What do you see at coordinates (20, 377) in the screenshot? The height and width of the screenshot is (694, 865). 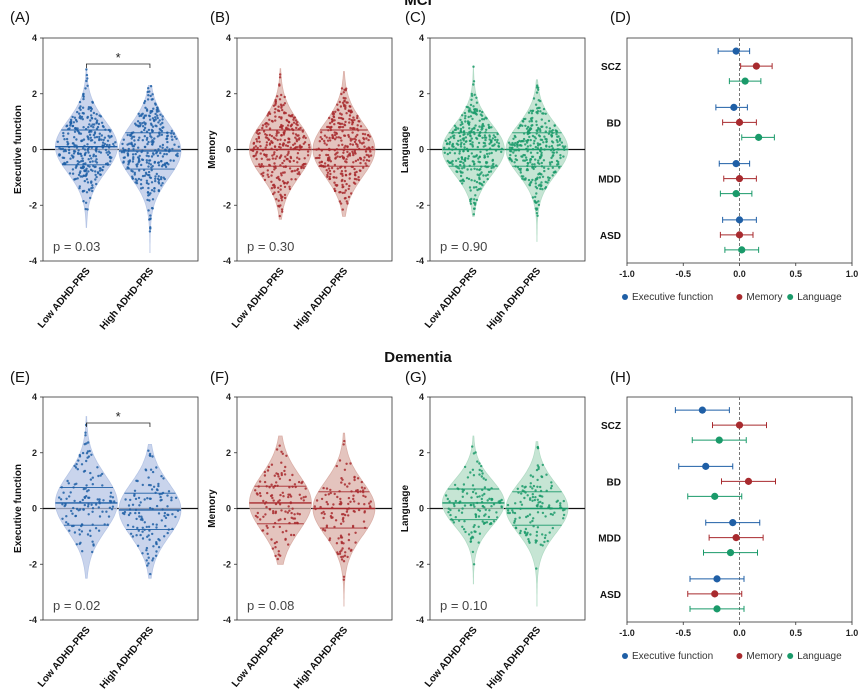 I see `panel-label: (E)` at bounding box center [20, 377].